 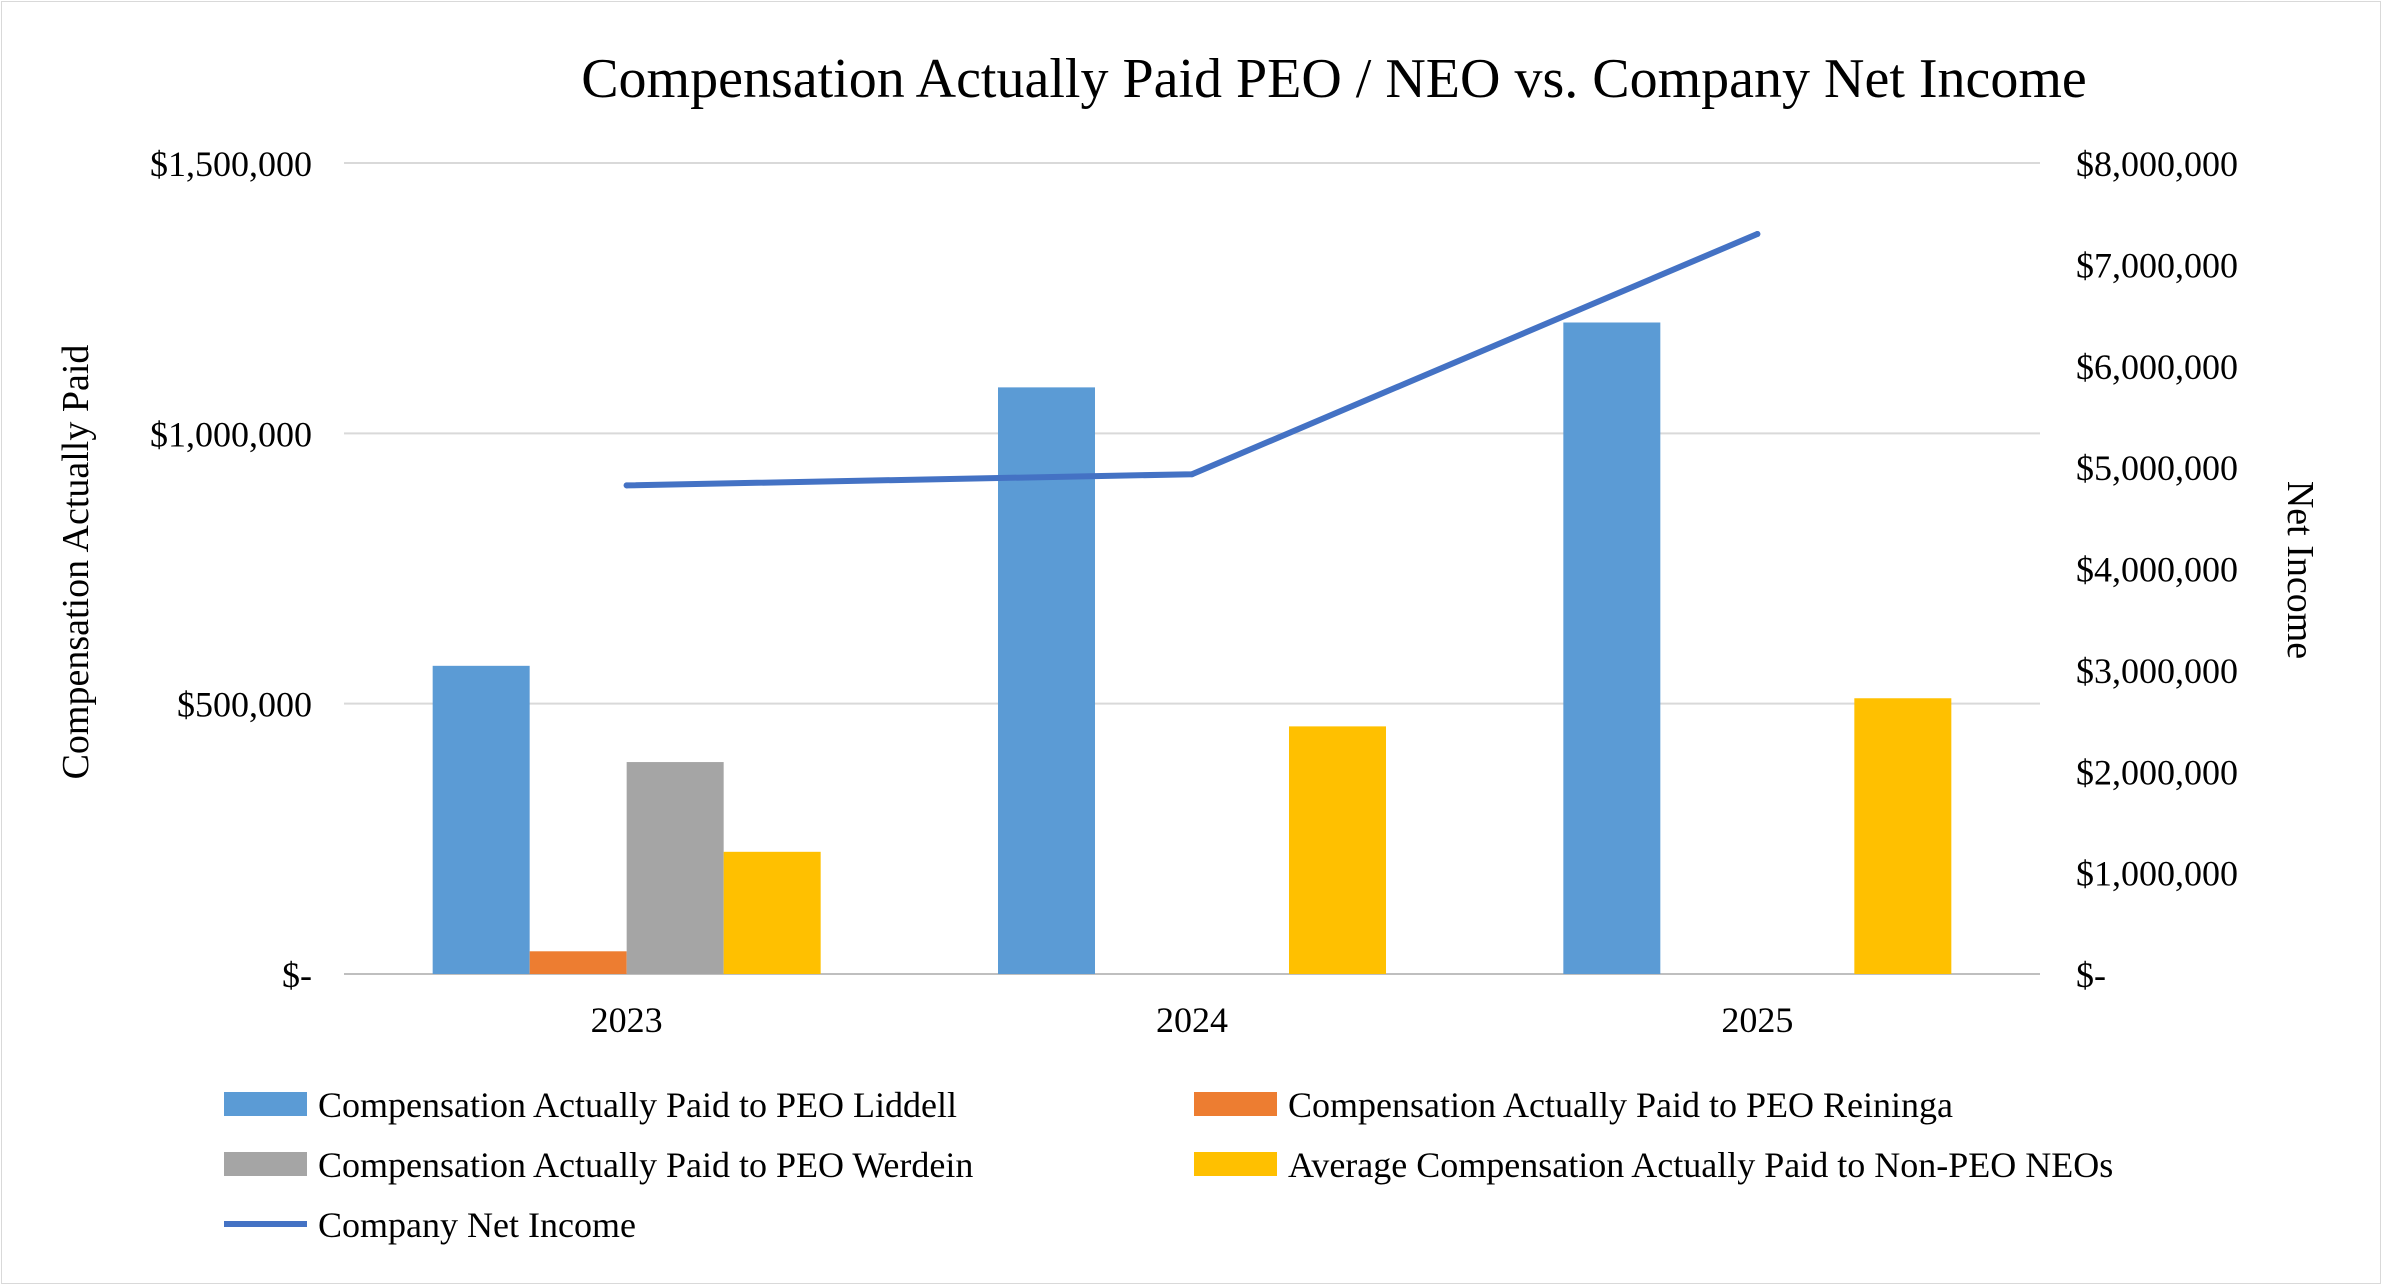 I want to click on bar-compensation-actually-paid-to-peo-liddell-2025, so click(x=1612, y=648).